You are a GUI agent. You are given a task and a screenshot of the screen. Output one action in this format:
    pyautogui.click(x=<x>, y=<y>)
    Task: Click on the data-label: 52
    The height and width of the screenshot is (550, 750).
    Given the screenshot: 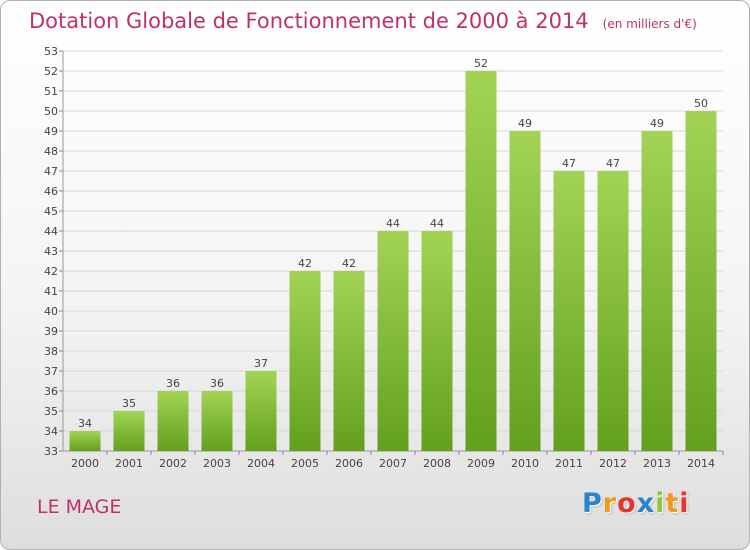 What is the action you would take?
    pyautogui.click(x=481, y=63)
    